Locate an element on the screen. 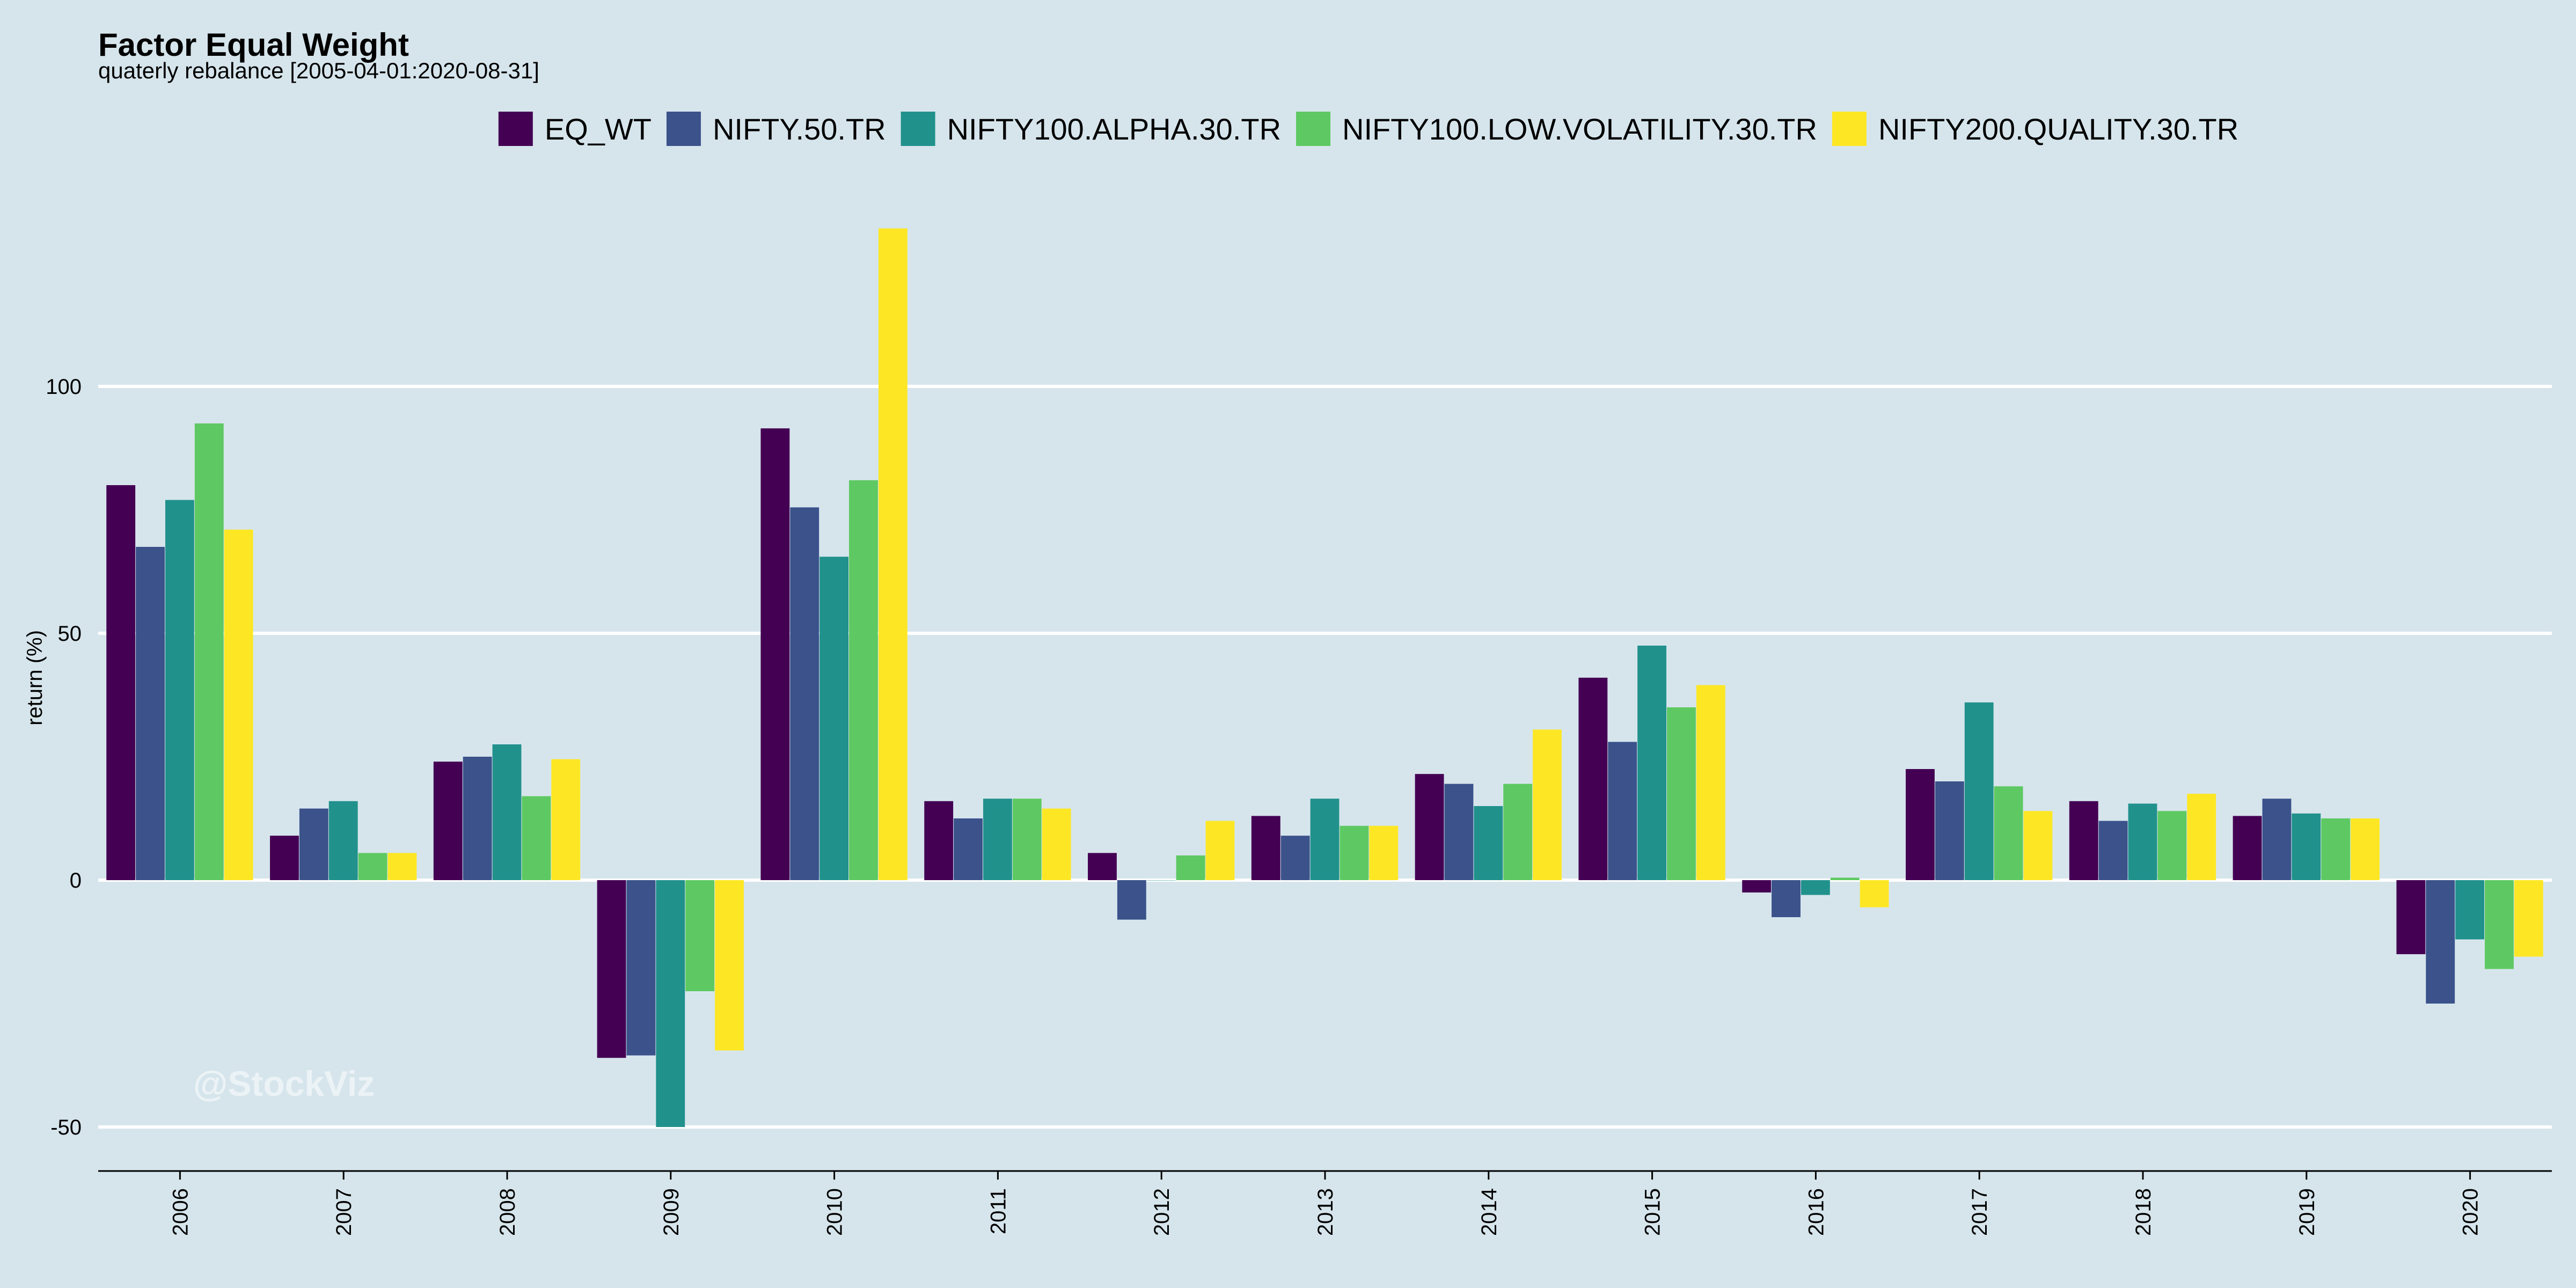  bar-nifty200-quality-30-tr-2006 is located at coordinates (238, 704).